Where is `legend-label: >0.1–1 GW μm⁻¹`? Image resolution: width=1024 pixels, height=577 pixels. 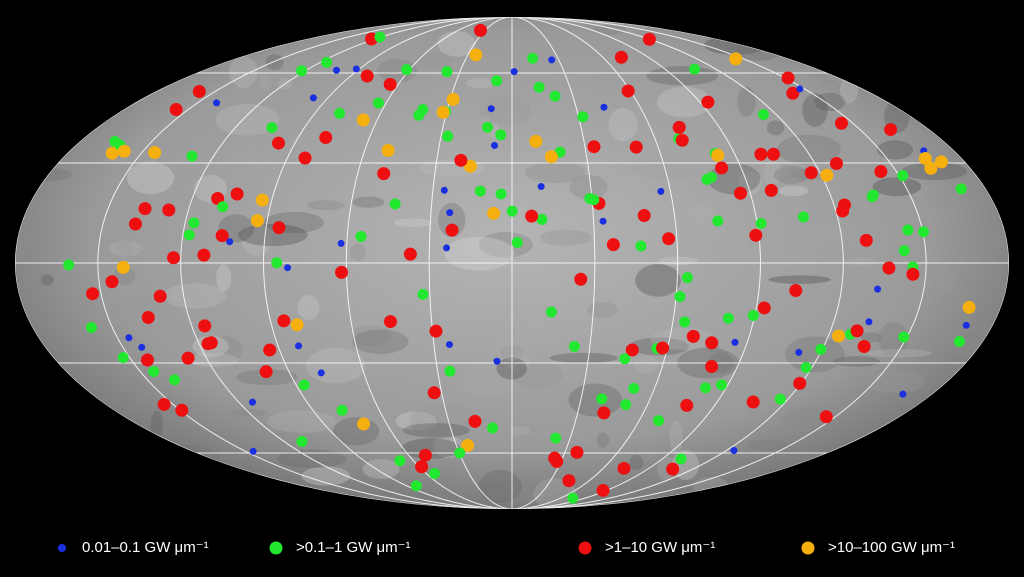 legend-label: >0.1–1 GW μm⁻¹ is located at coordinates (353, 547).